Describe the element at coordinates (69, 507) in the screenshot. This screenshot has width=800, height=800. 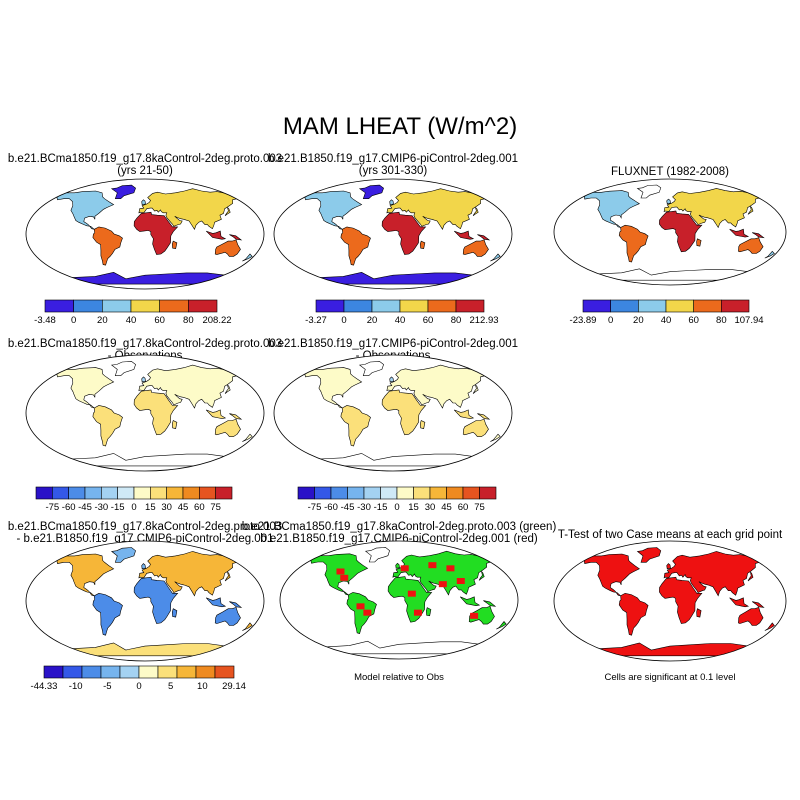
I see `colorbar-label: -60` at that location.